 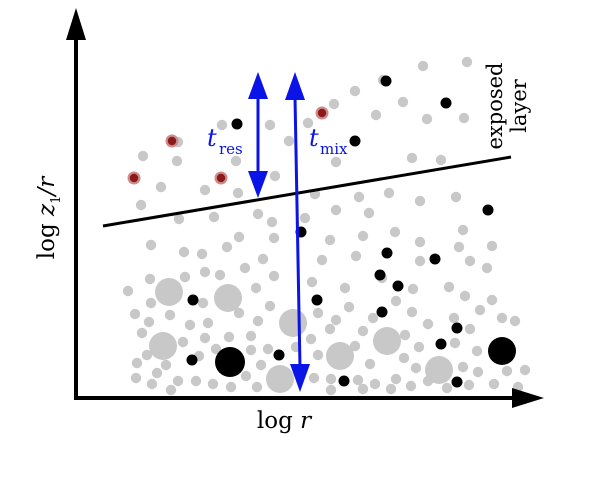 I want to click on t-res-main: t, so click(x=212, y=138).